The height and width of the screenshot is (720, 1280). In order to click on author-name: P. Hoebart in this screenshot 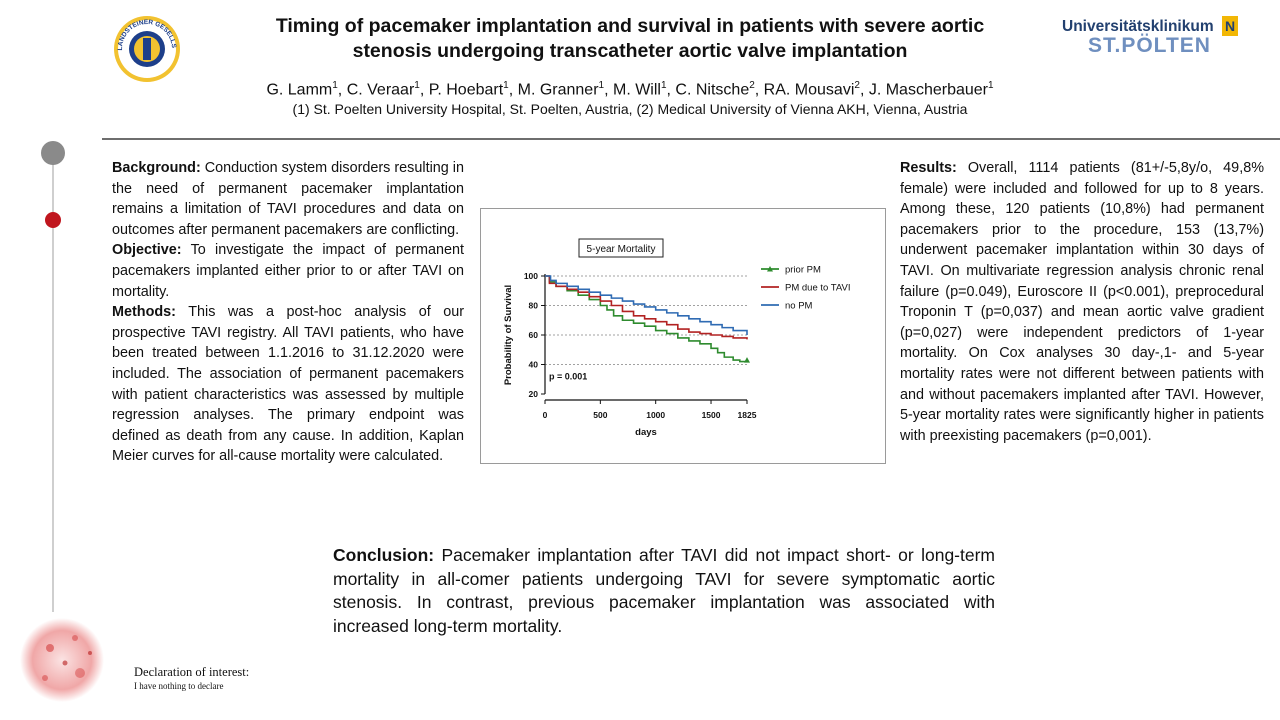, I will do `click(466, 90)`.